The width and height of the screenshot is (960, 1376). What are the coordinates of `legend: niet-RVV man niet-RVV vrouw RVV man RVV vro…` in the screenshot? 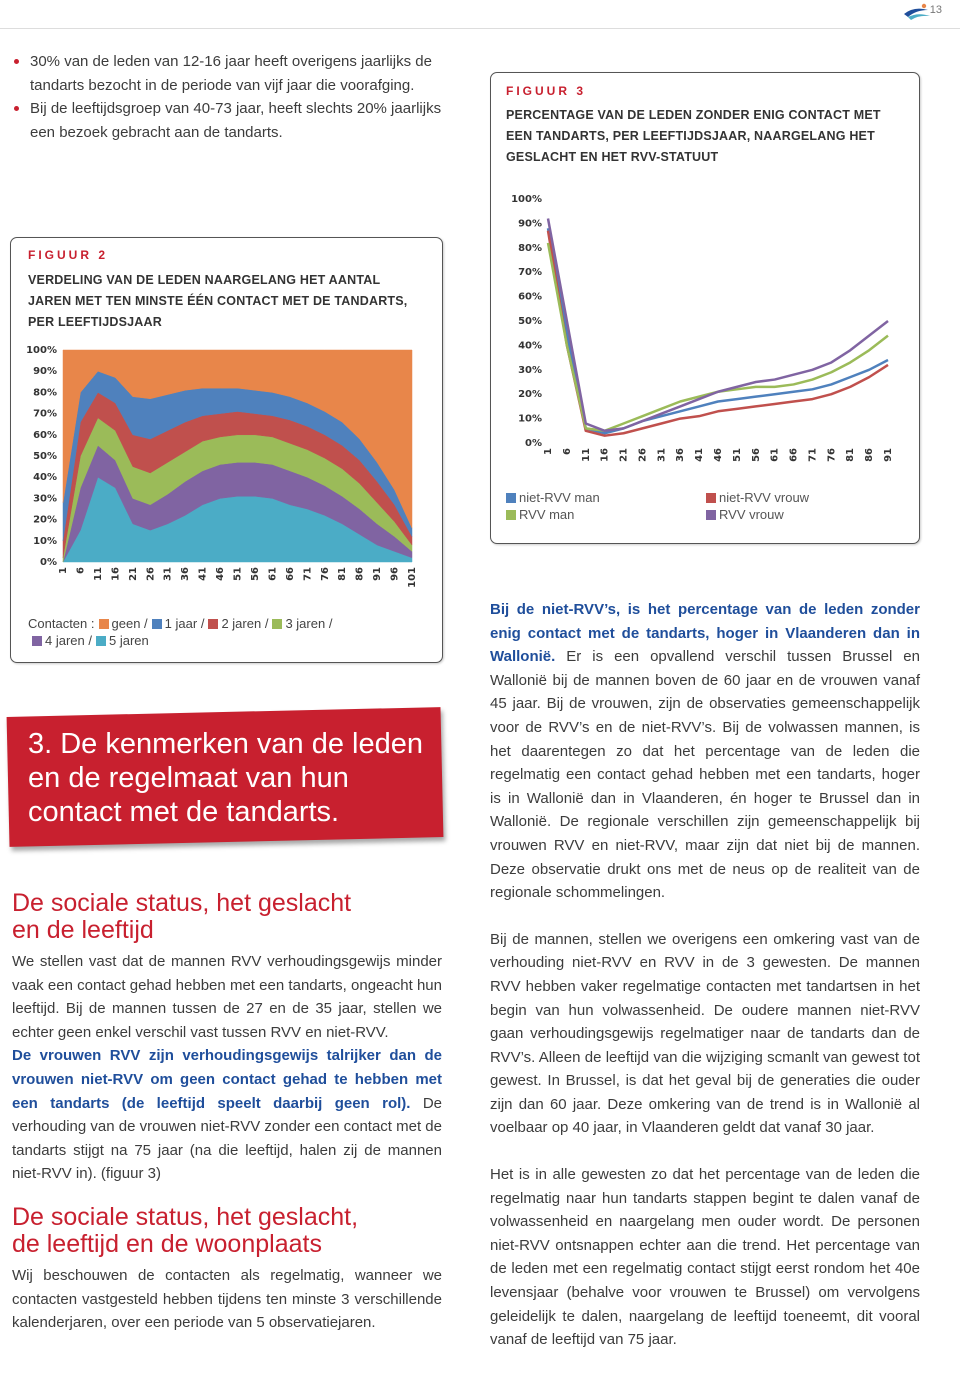 It's located at (706, 506).